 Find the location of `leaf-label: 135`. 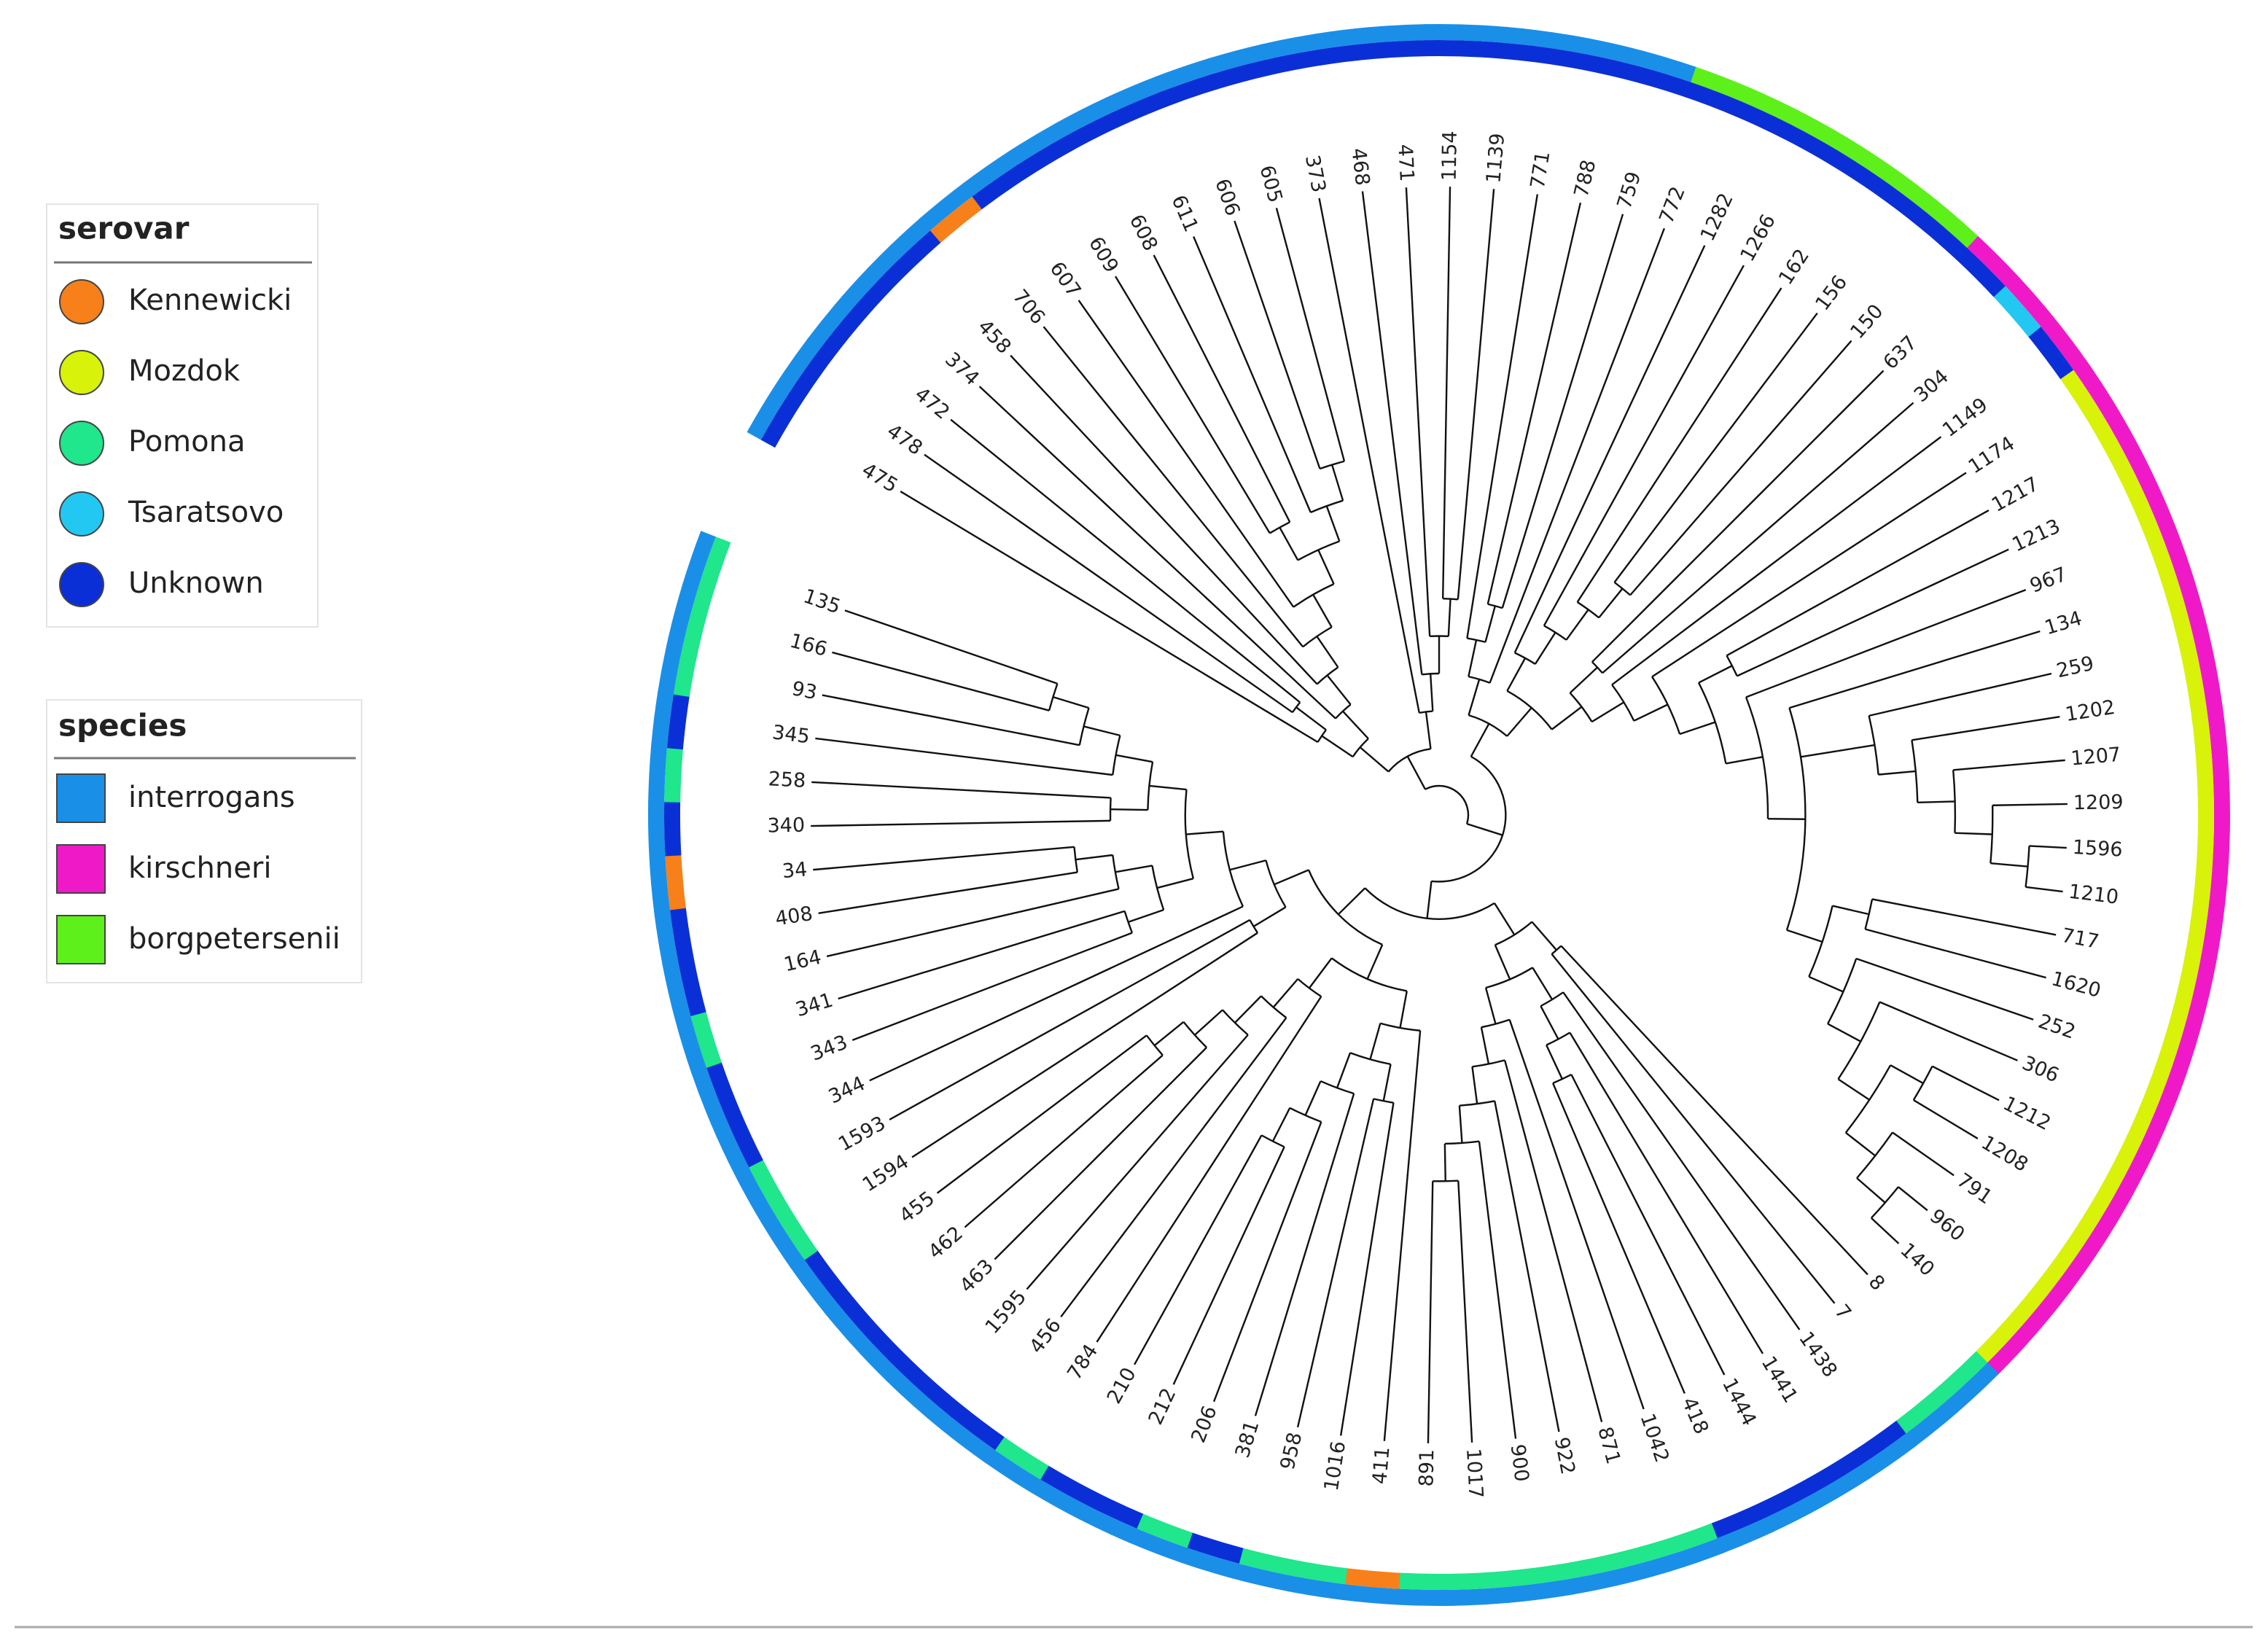

leaf-label: 135 is located at coordinates (821, 601).